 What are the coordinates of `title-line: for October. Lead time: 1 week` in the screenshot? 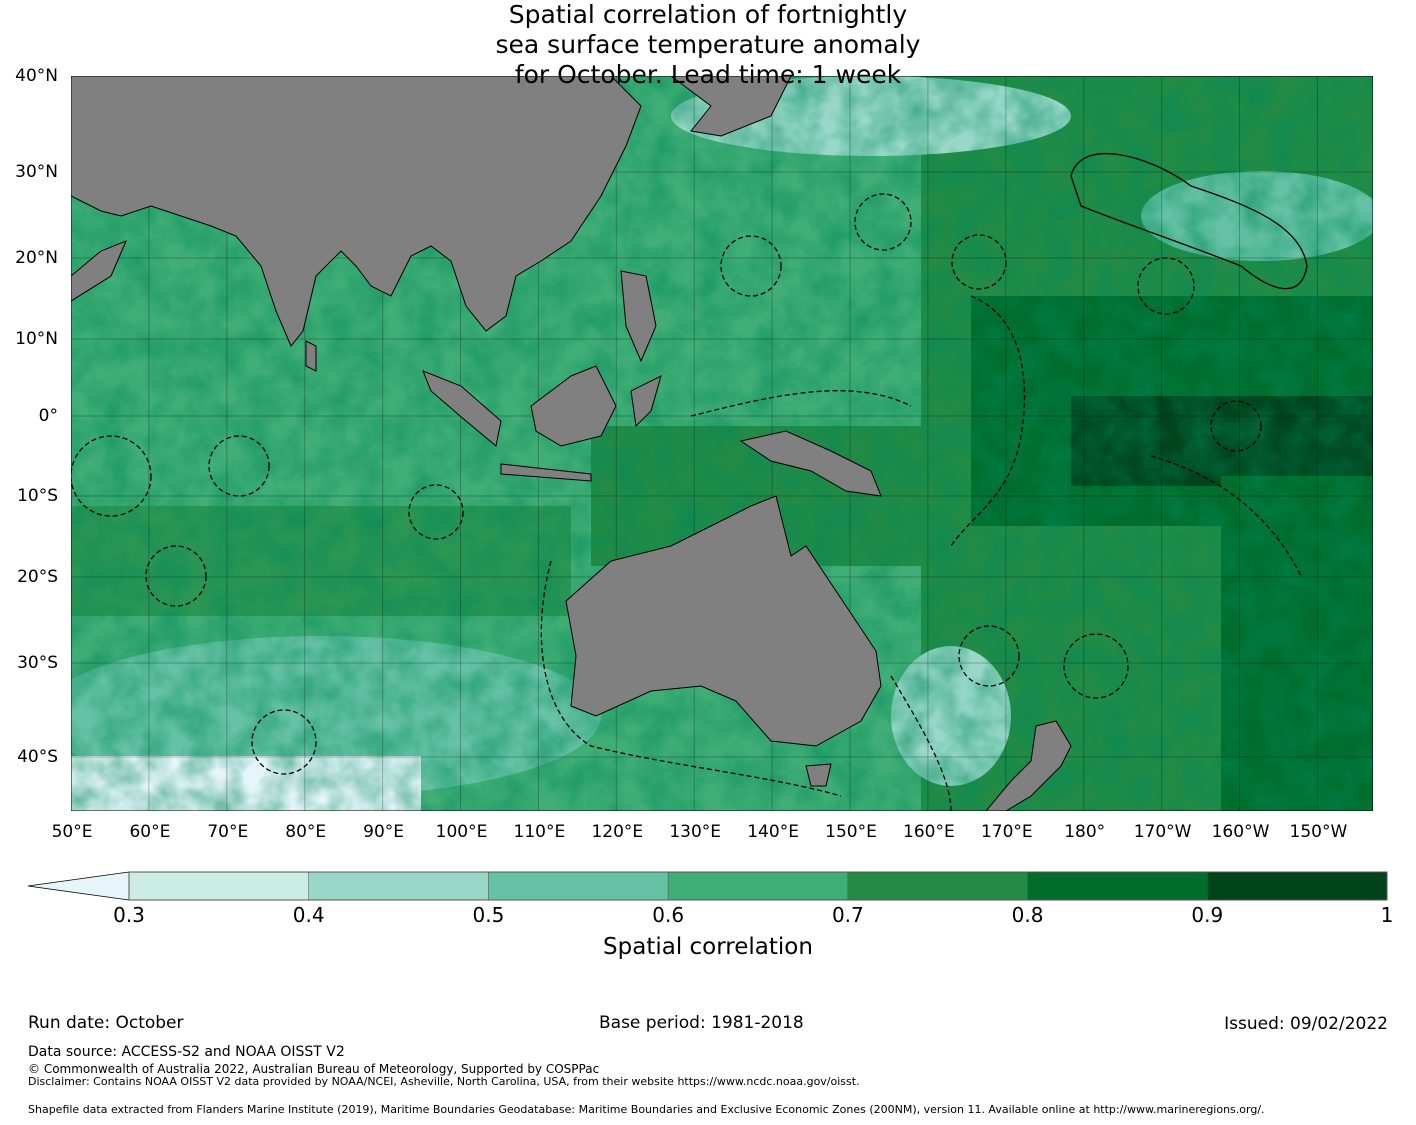 It's located at (708, 74).